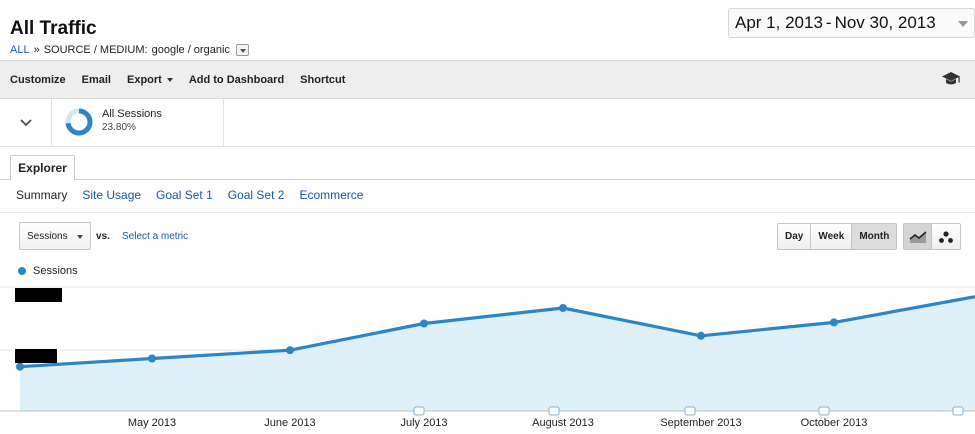 The image size is (975, 434). I want to click on line-chart-icon, so click(918, 236).